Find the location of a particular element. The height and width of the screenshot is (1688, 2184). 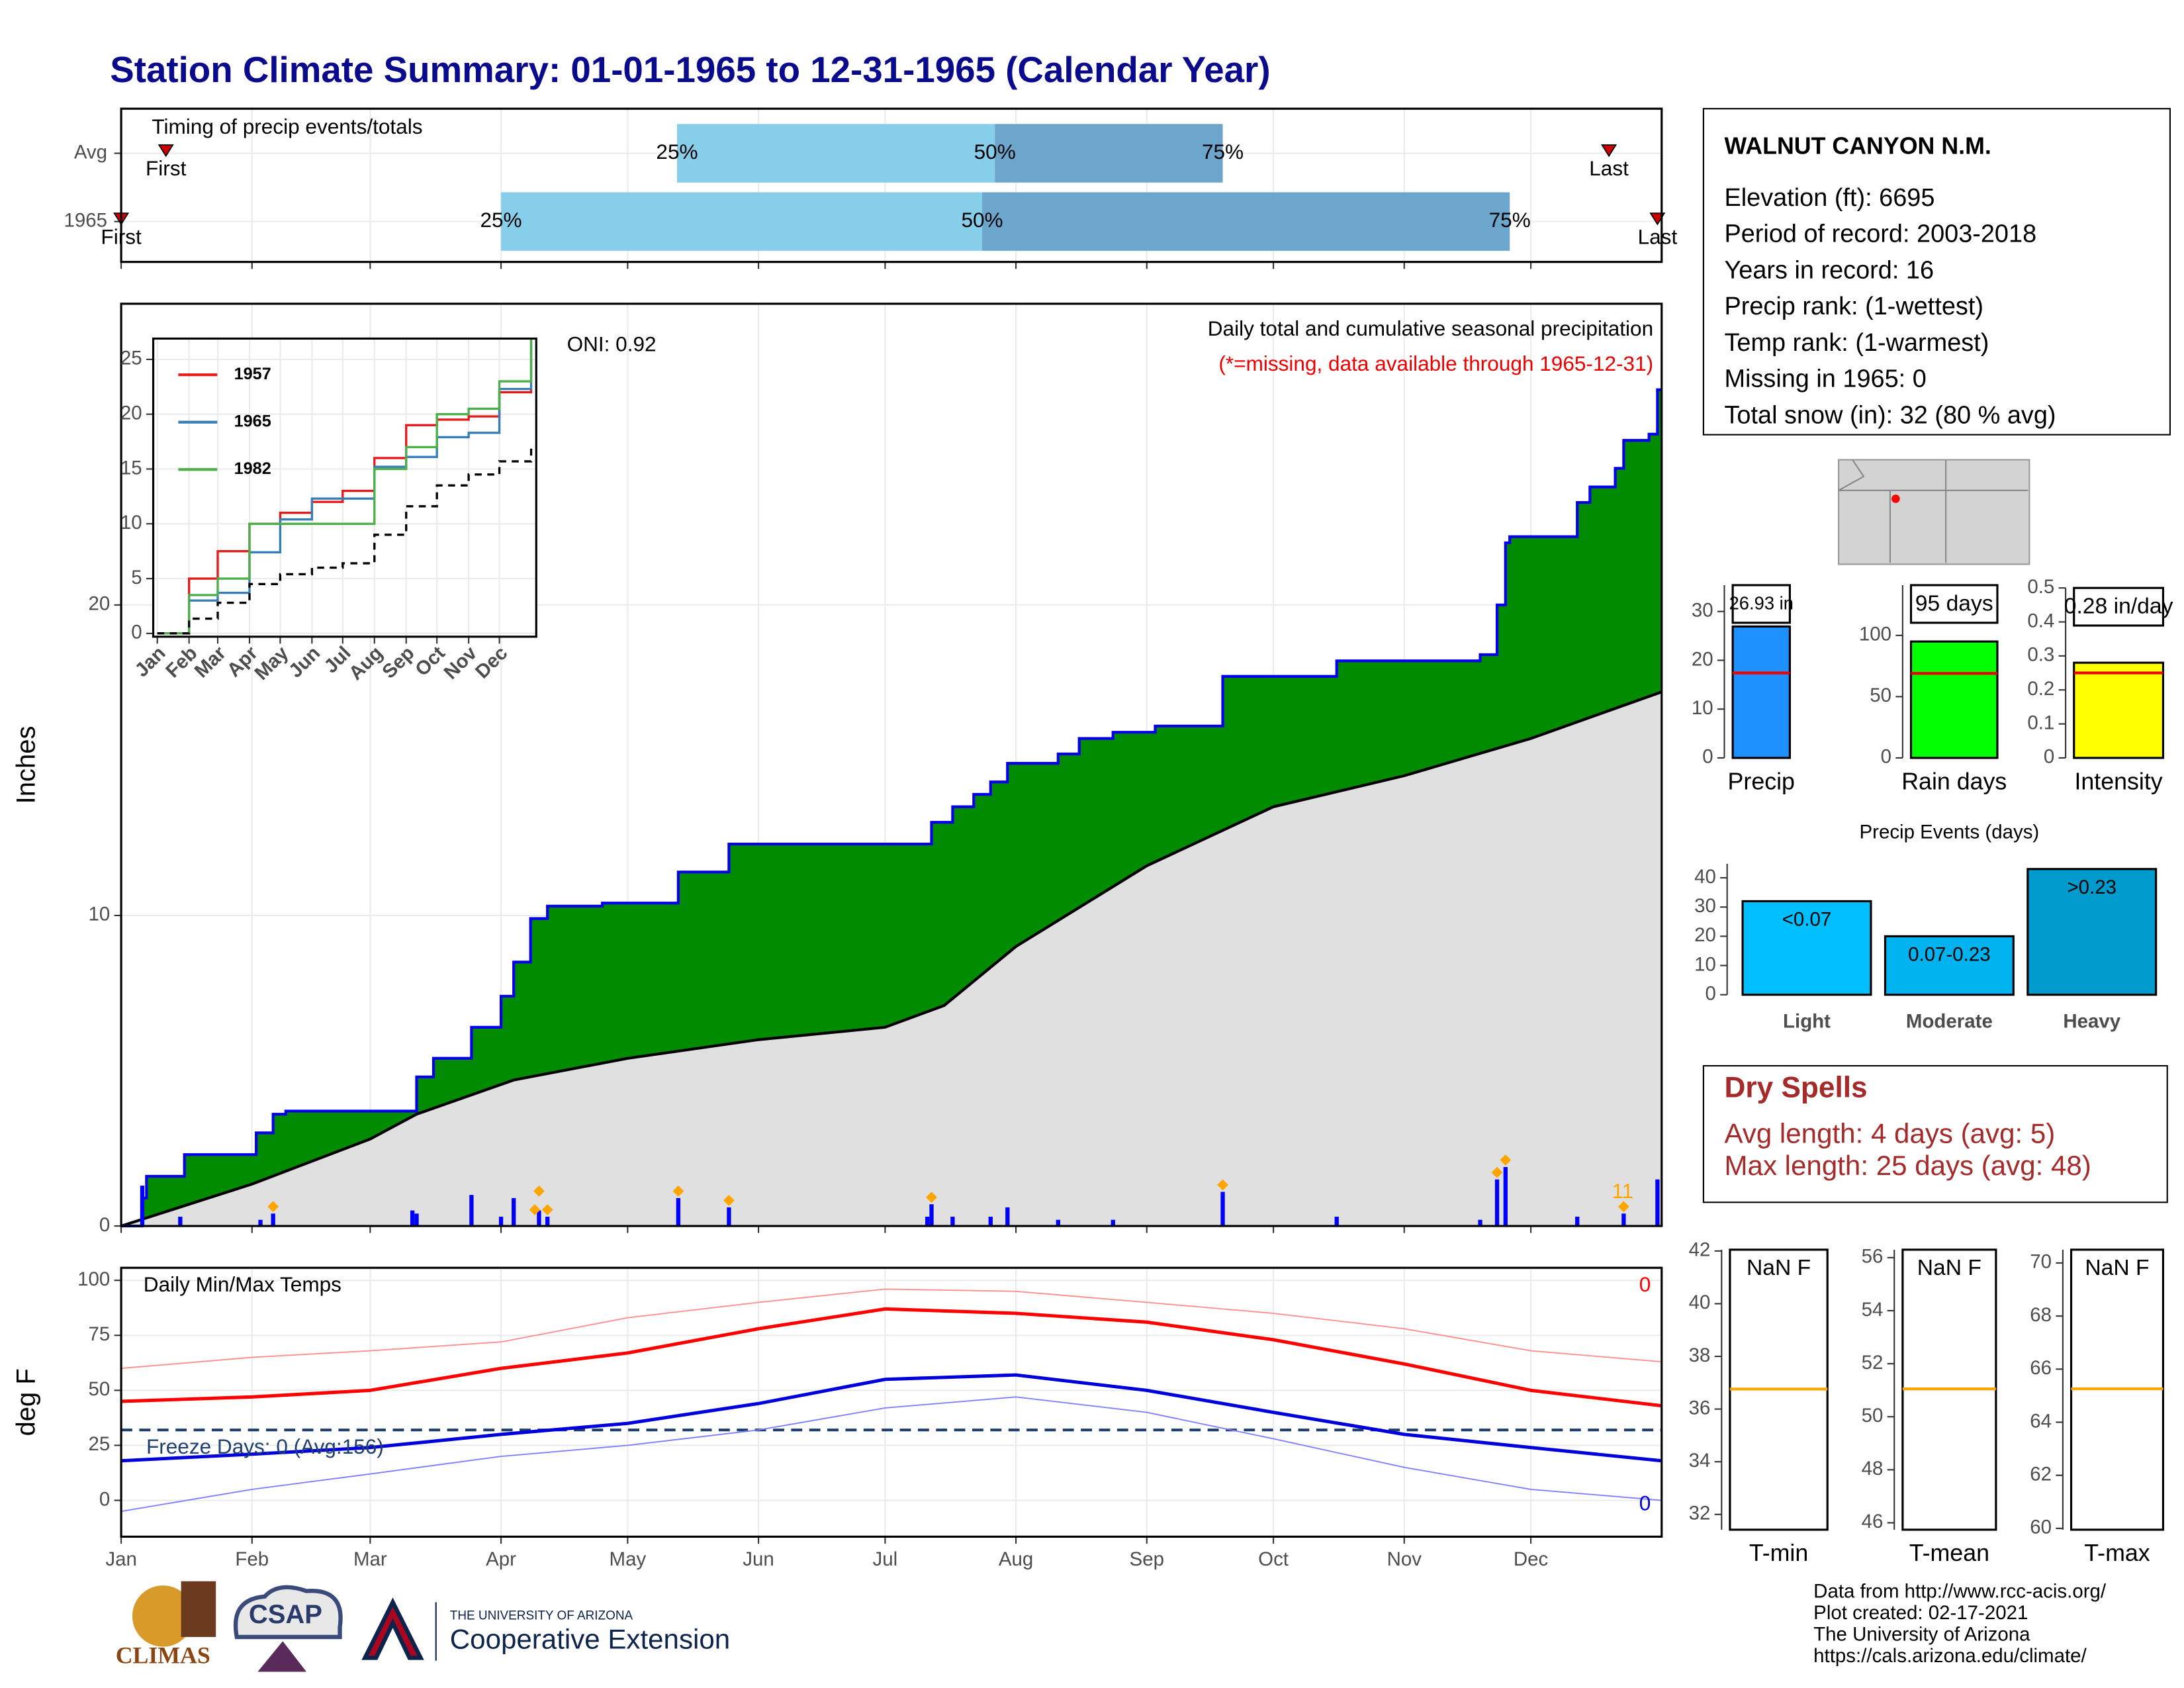

event-marker is located at coordinates (166, 151).